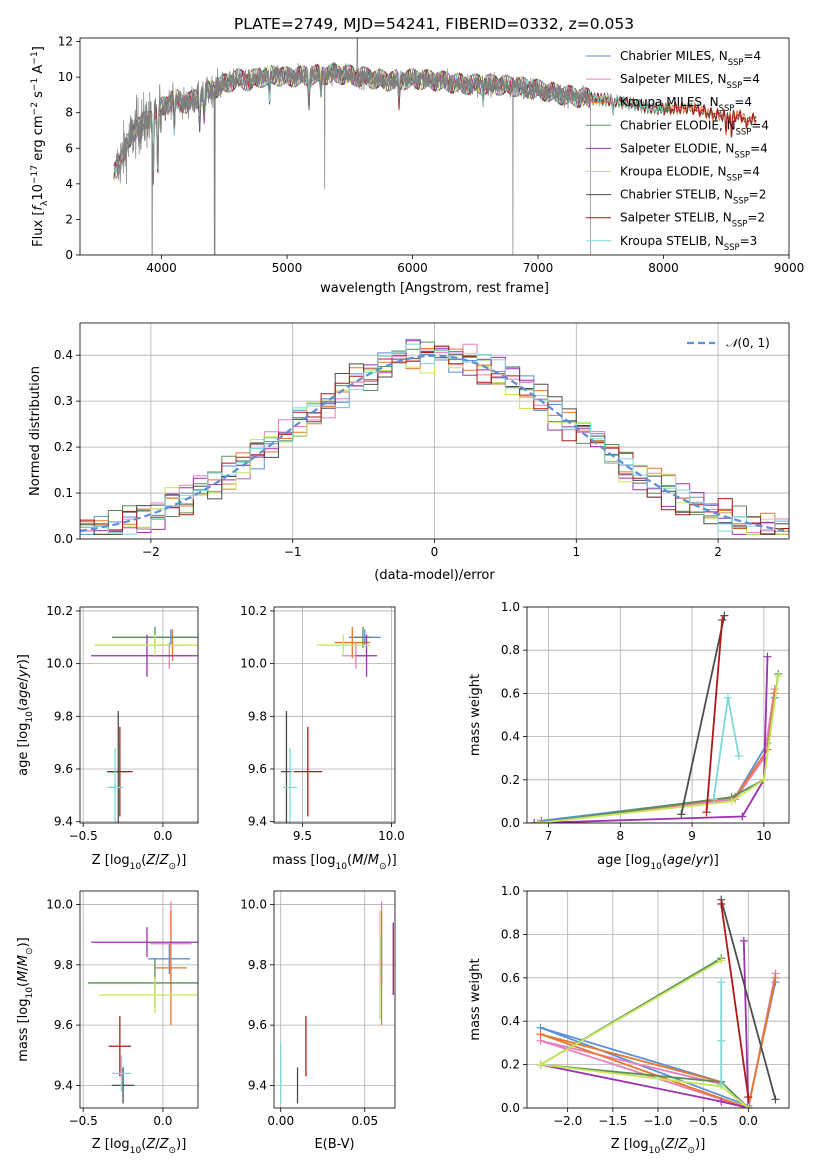 The image size is (819, 1170). Describe the element at coordinates (40, 146) in the screenshot. I see `[object SVGGElement]: Flux [fλ10−17 erg cm−2 s−1 A−1]` at that location.